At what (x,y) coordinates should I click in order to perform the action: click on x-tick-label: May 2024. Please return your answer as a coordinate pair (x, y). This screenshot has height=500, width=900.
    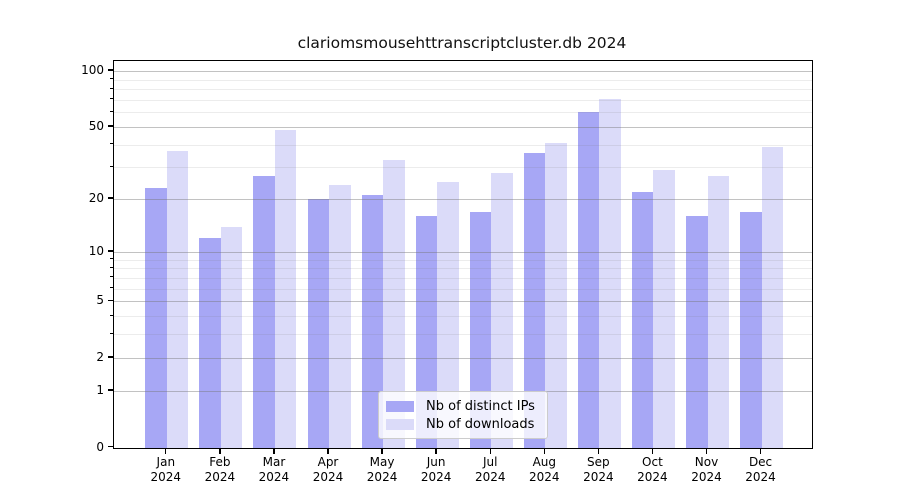
    Looking at the image, I should click on (382, 470).